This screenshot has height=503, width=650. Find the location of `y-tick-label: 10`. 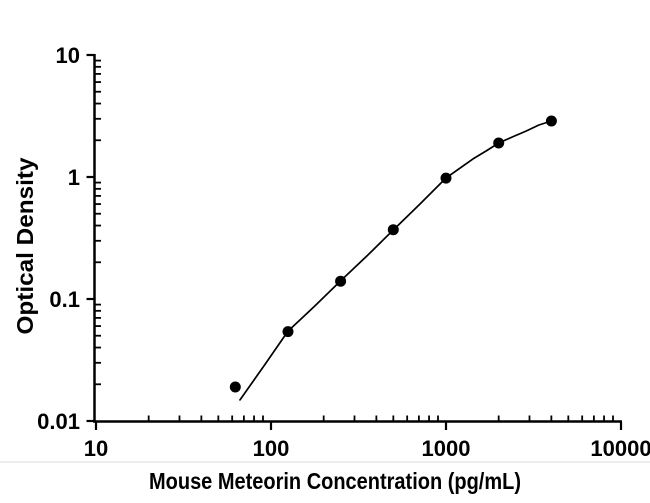

y-tick-label: 10 is located at coordinates (68, 55).